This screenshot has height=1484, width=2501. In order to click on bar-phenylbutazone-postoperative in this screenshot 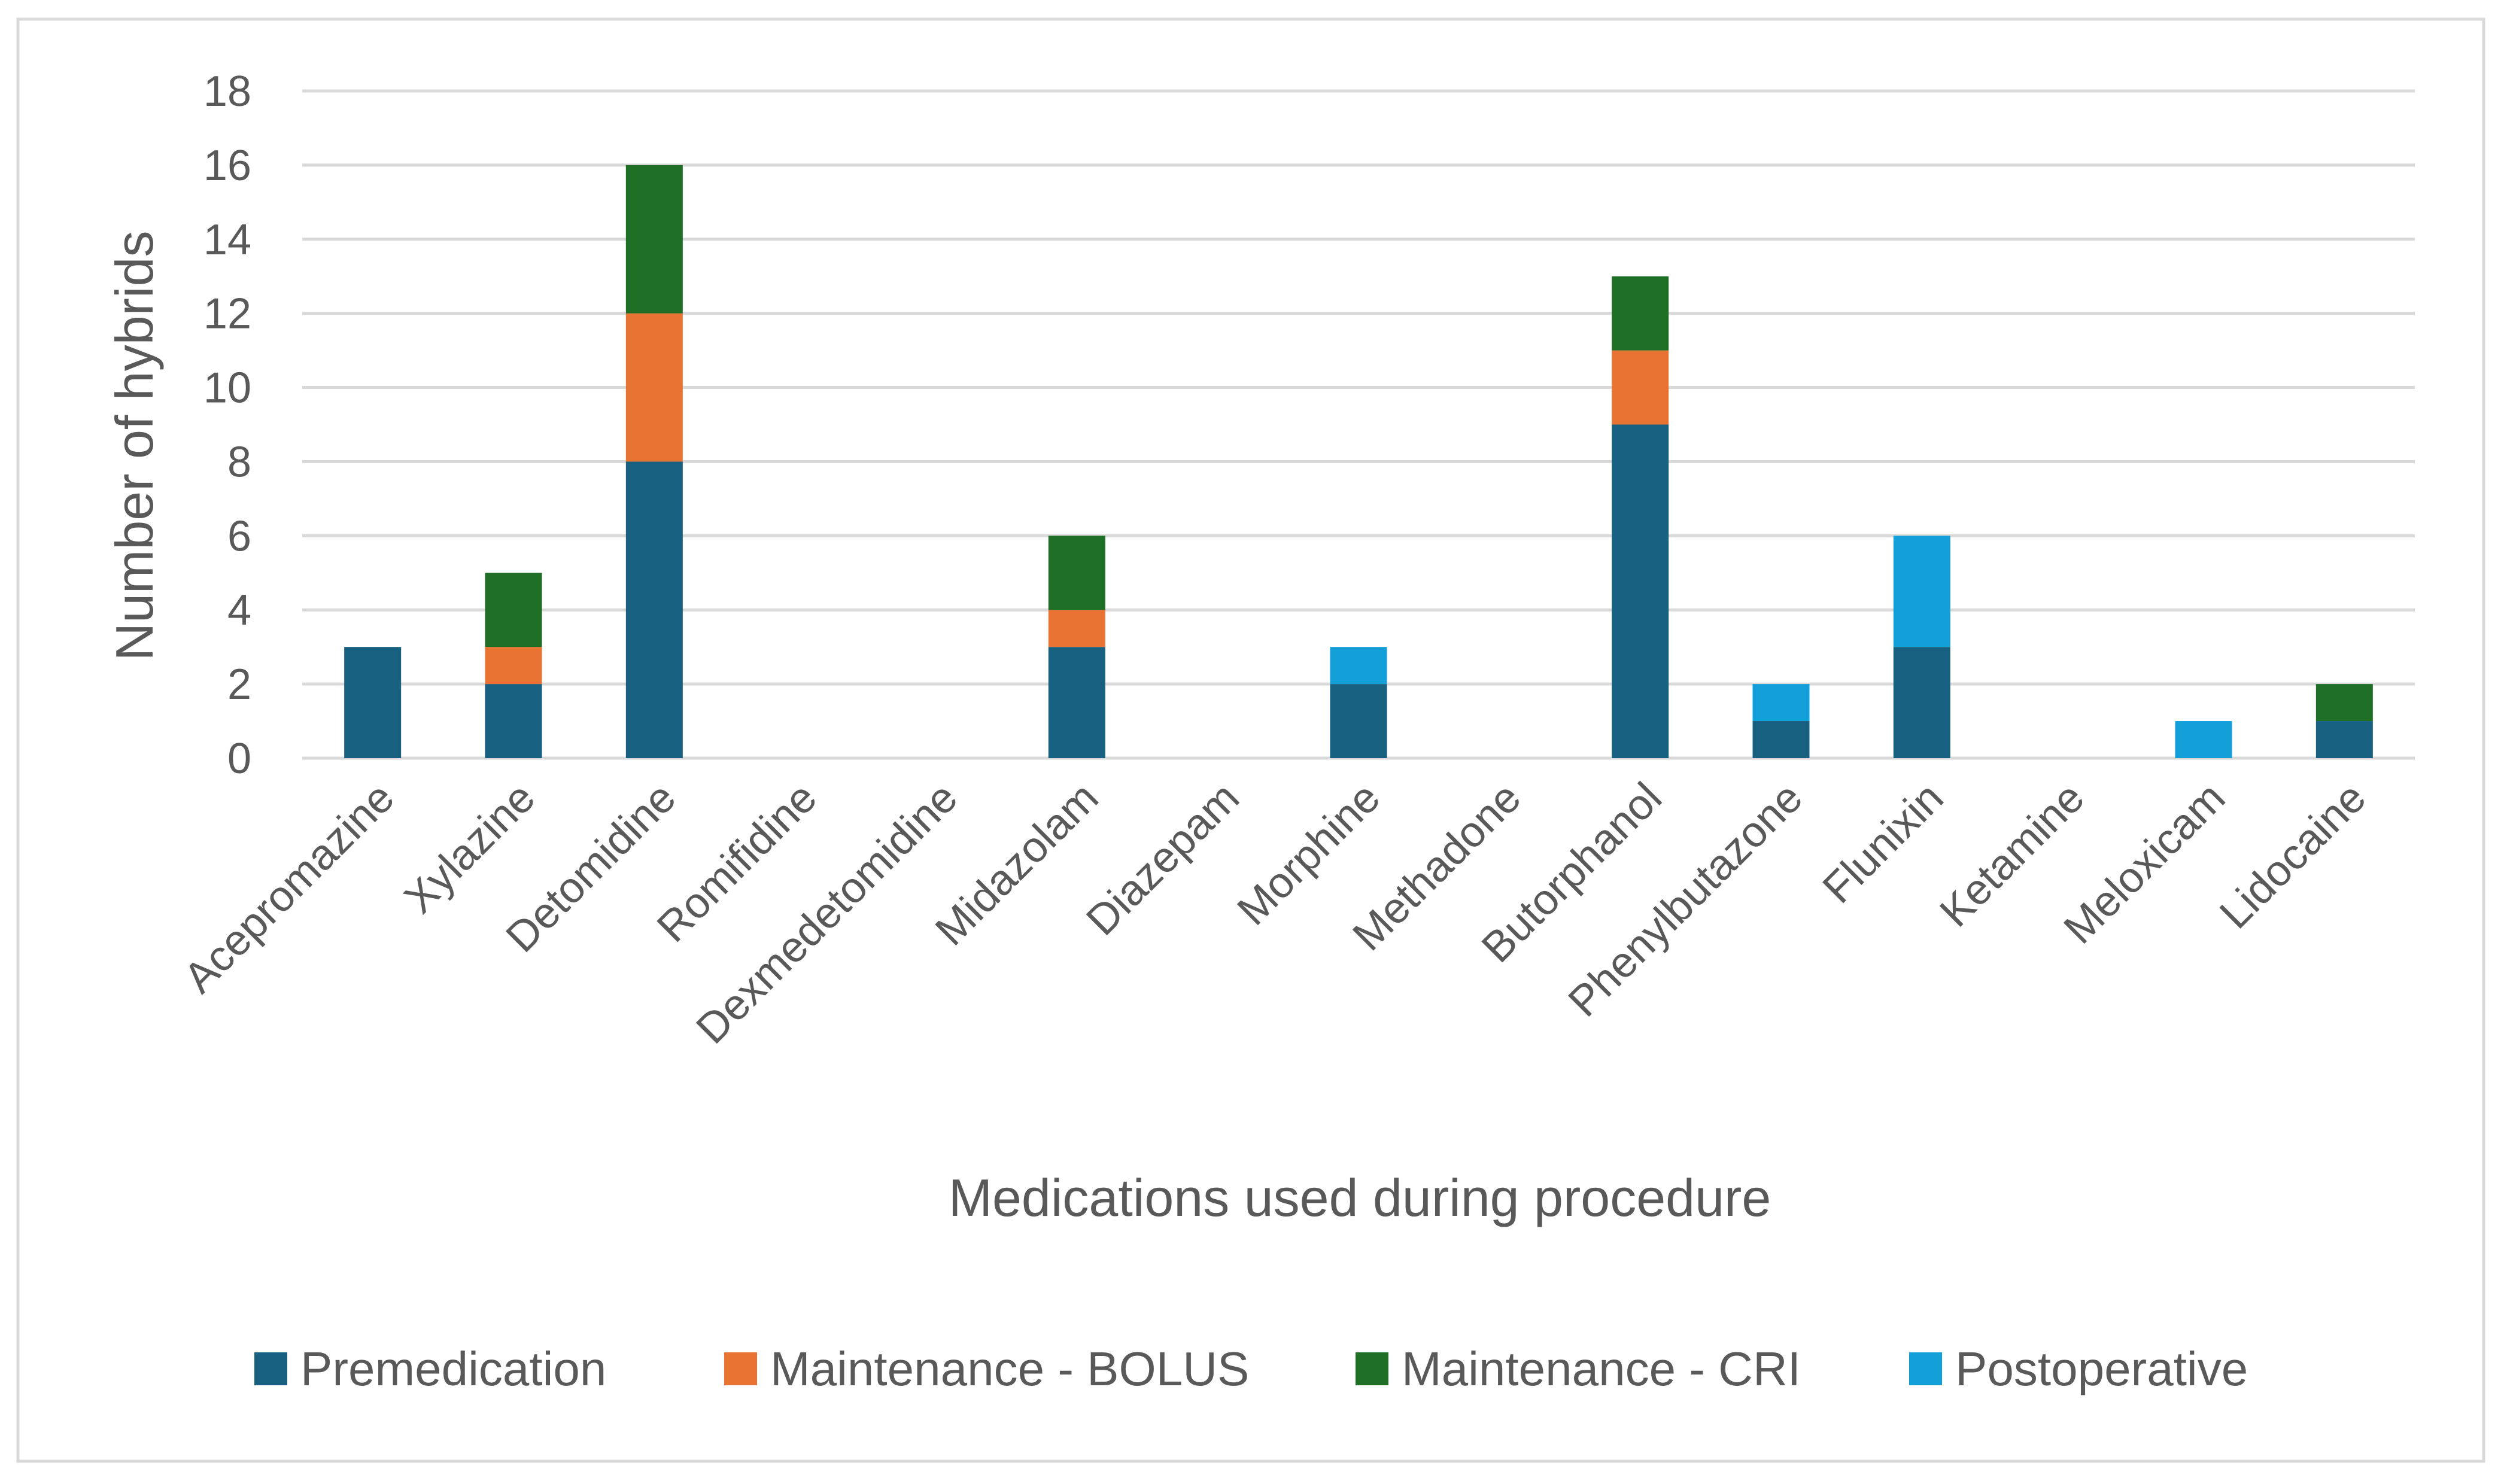, I will do `click(1781, 703)`.